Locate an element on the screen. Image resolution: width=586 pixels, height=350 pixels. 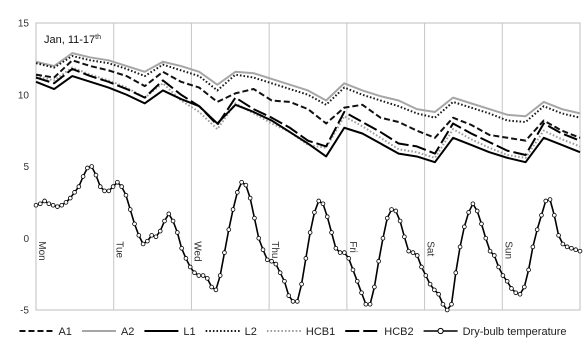
legend-item-l1: L1 is located at coordinates (170, 332).